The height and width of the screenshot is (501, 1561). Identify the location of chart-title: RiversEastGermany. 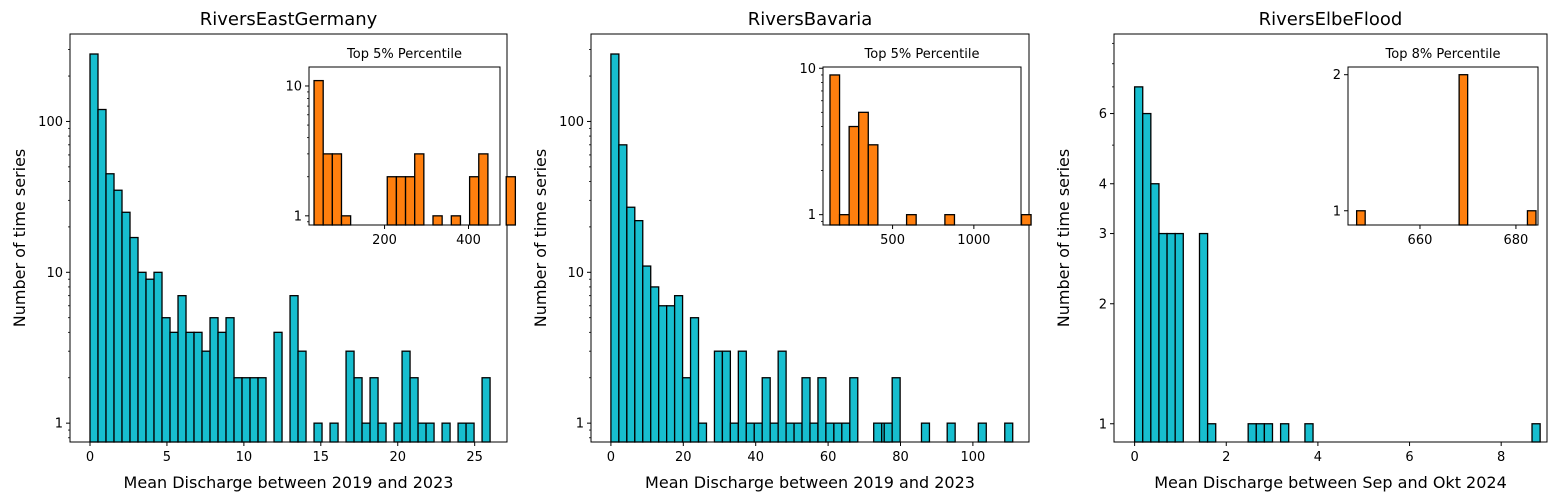
(289, 19).